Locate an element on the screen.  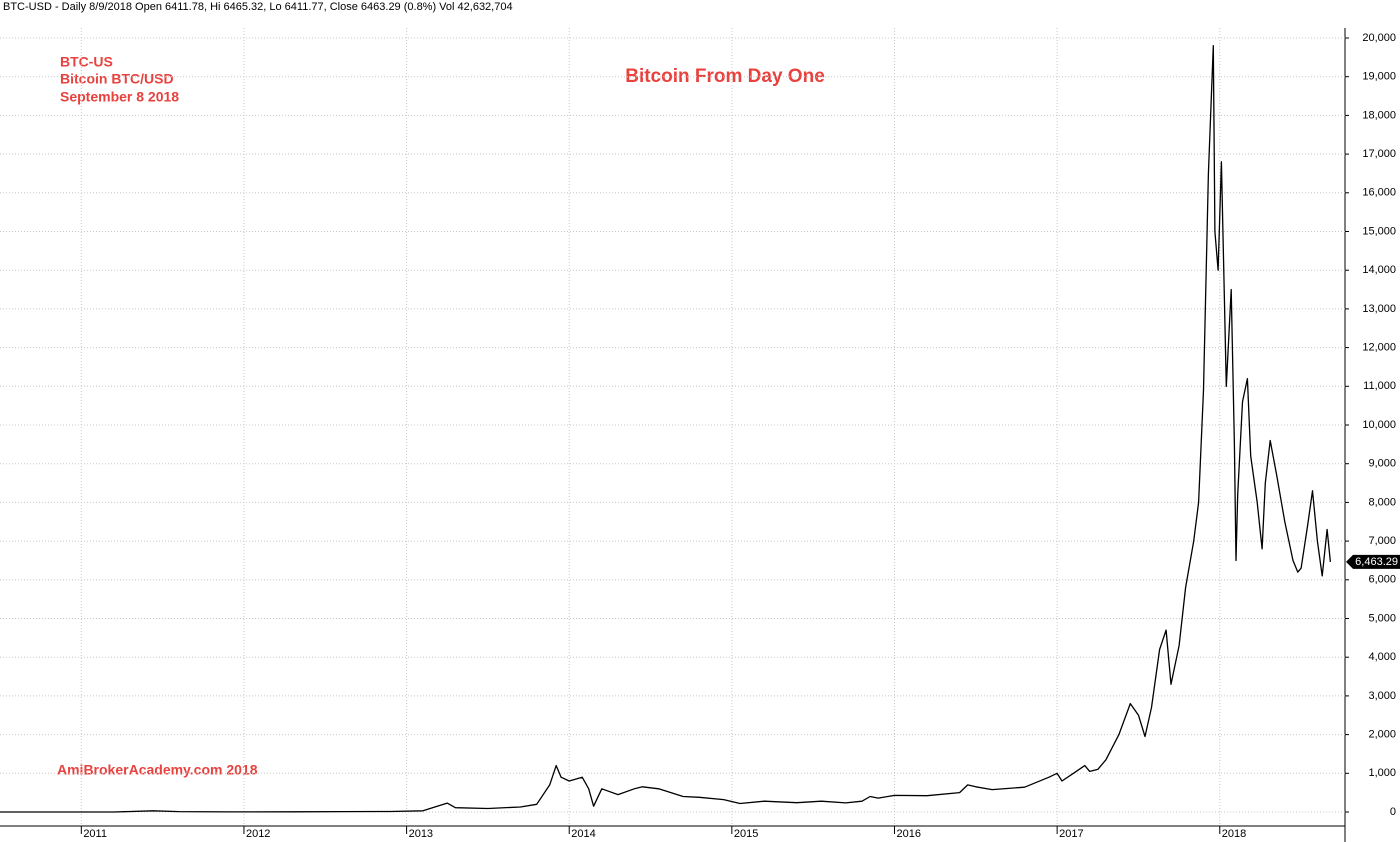
y-tick-label: 15,000 is located at coordinates (1379, 231).